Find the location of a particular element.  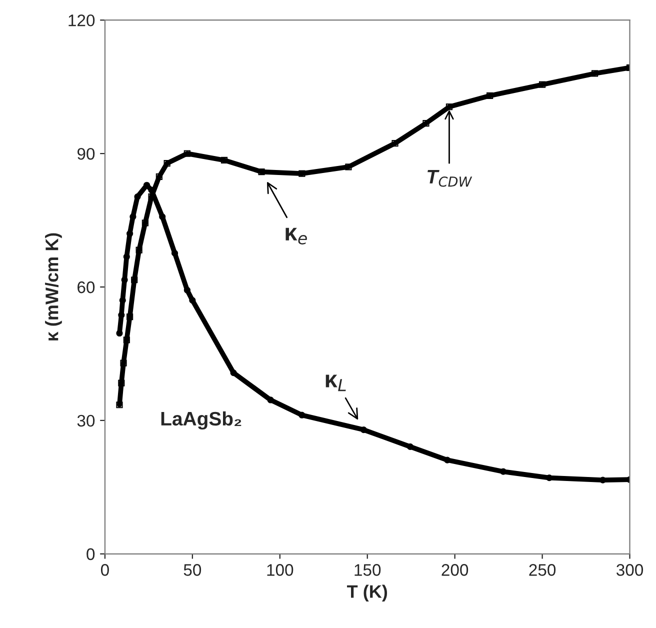

x-tick-label: 300 is located at coordinates (630, 570).